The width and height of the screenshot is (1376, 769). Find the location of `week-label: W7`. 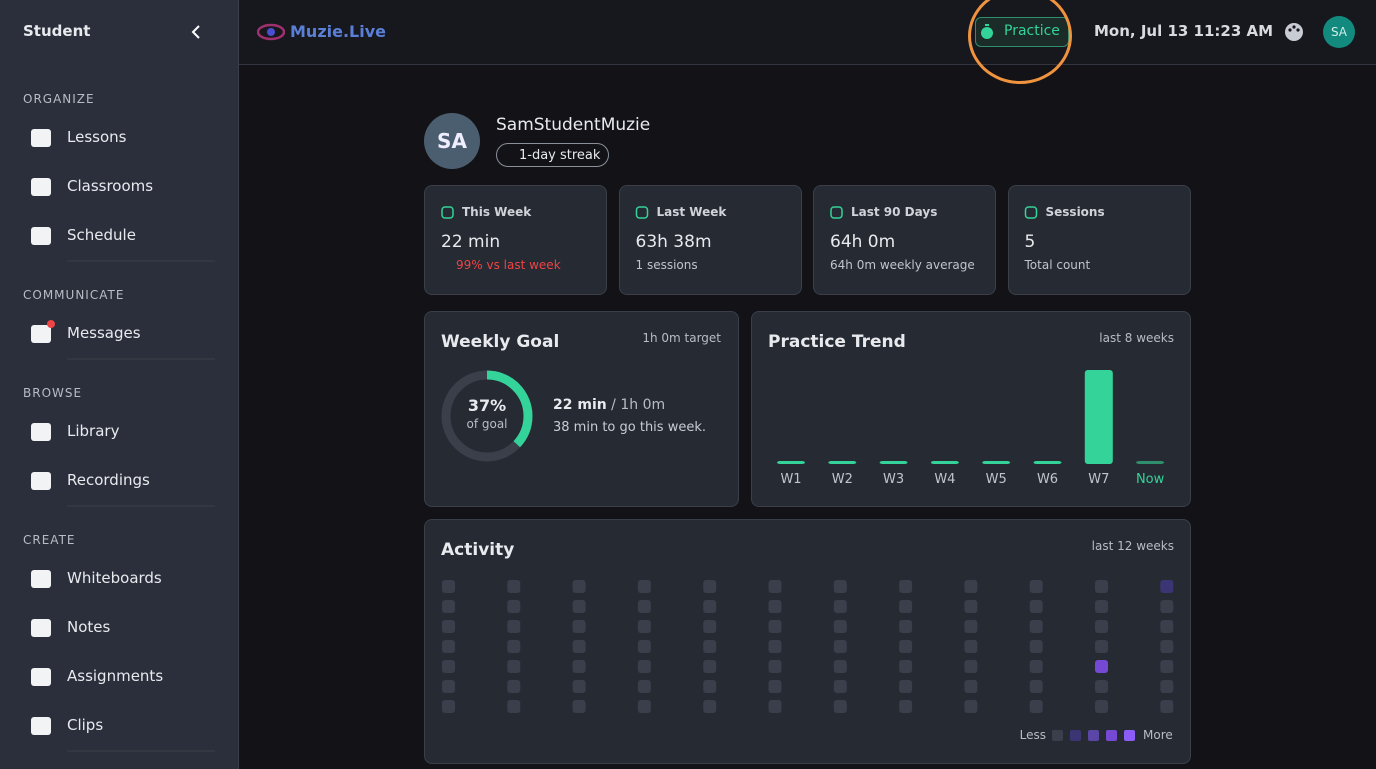

week-label: W7 is located at coordinates (1098, 479).